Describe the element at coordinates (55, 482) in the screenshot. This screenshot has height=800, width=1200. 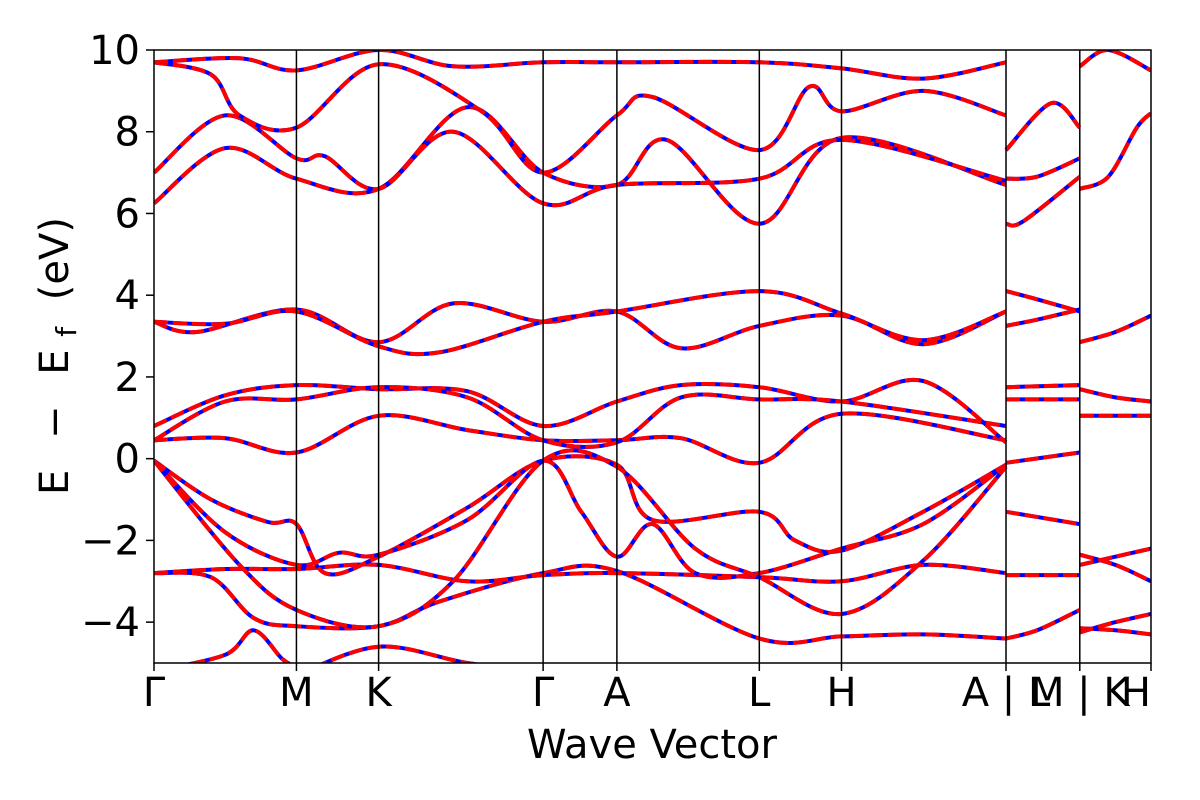
I see `y-axis-label-e: E` at that location.